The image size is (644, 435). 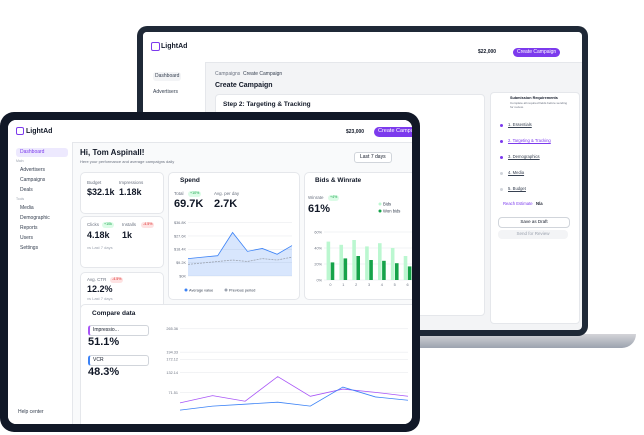 I want to click on nav-item: Settings, so click(x=29, y=248).